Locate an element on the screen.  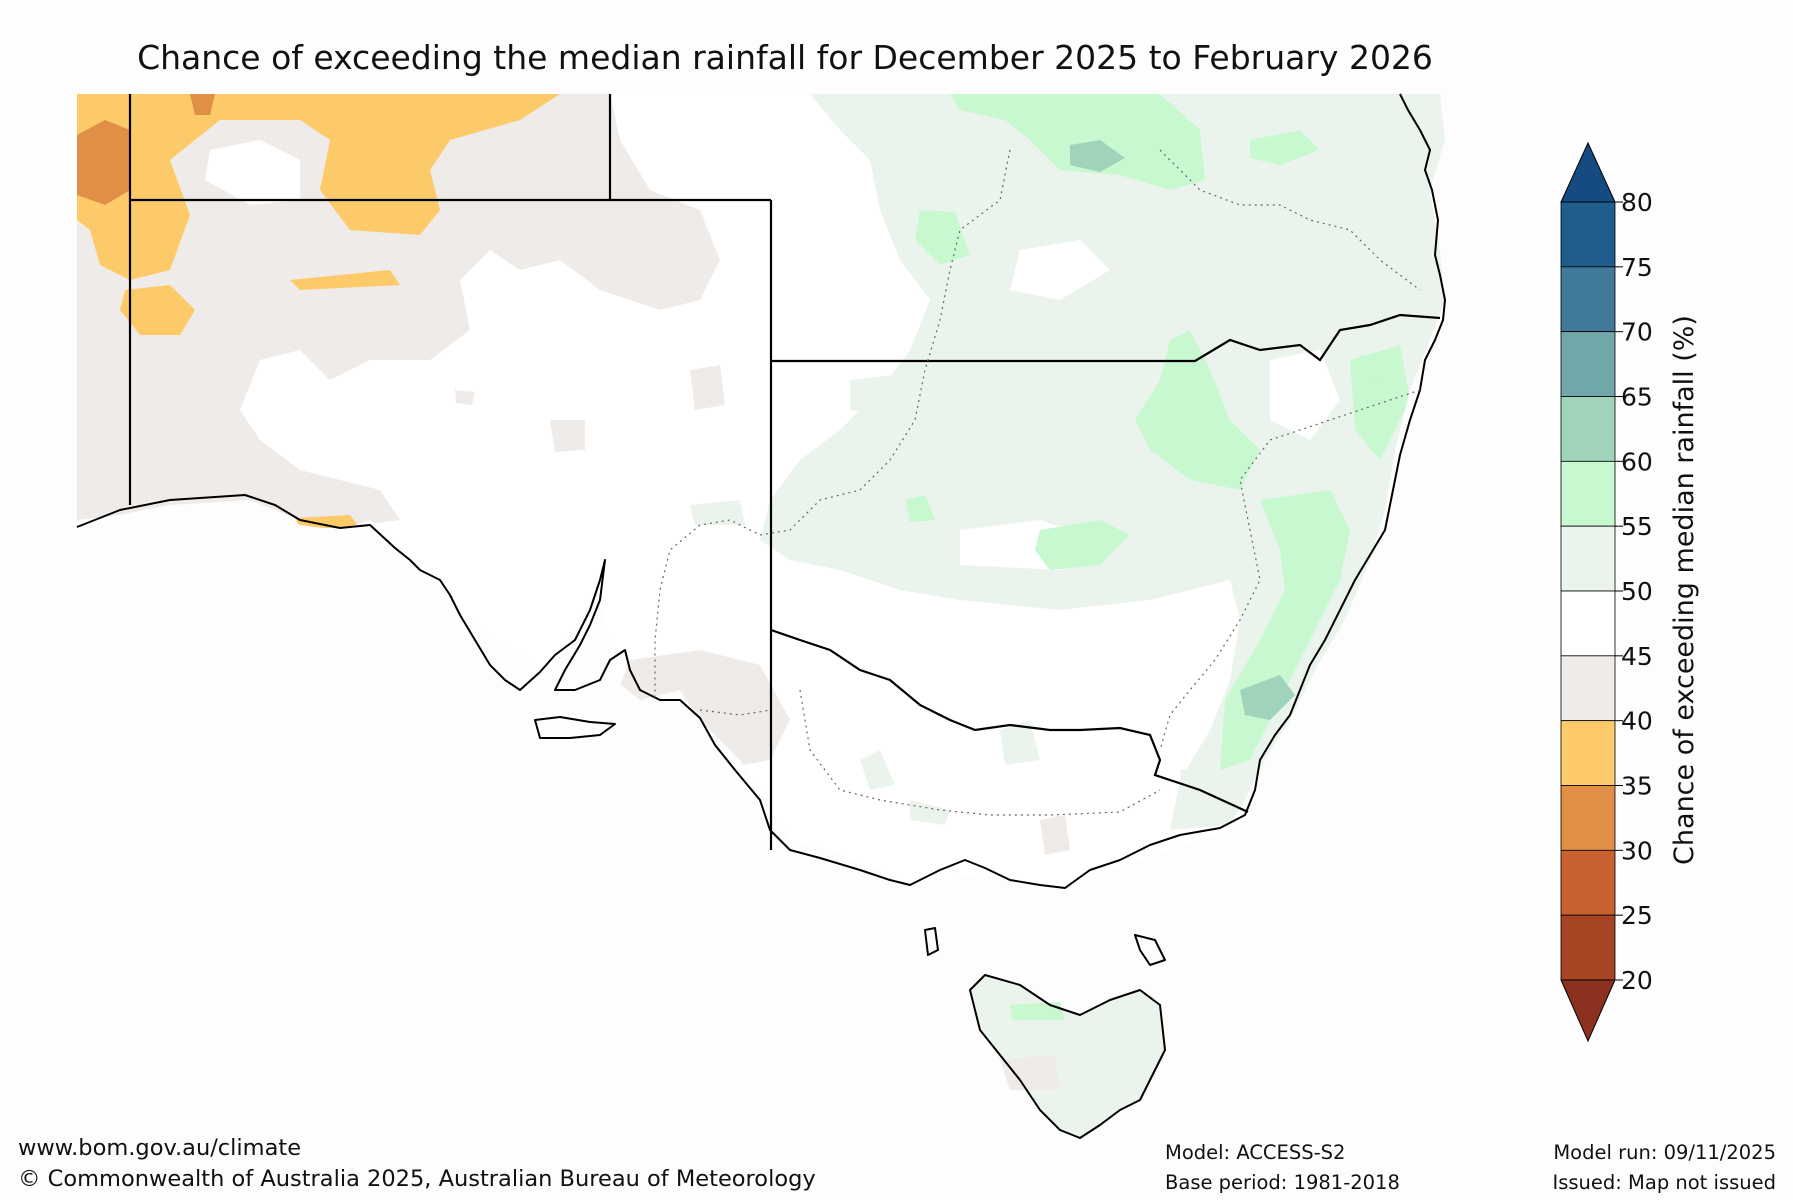
colorbar-tick-label-50: 50 is located at coordinates (1637, 591).